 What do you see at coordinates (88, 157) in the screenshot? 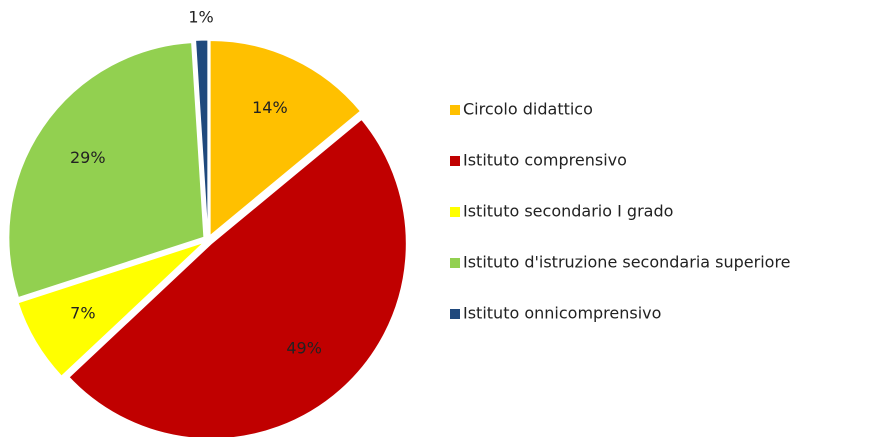
I see `data-label: 29%` at bounding box center [88, 157].